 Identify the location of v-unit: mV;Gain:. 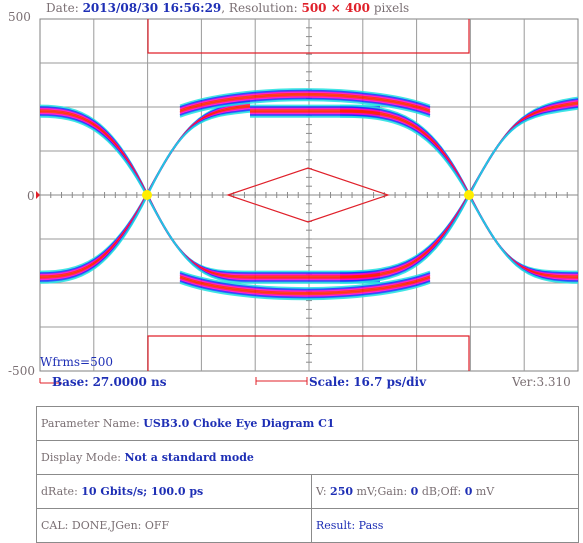
(382, 491).